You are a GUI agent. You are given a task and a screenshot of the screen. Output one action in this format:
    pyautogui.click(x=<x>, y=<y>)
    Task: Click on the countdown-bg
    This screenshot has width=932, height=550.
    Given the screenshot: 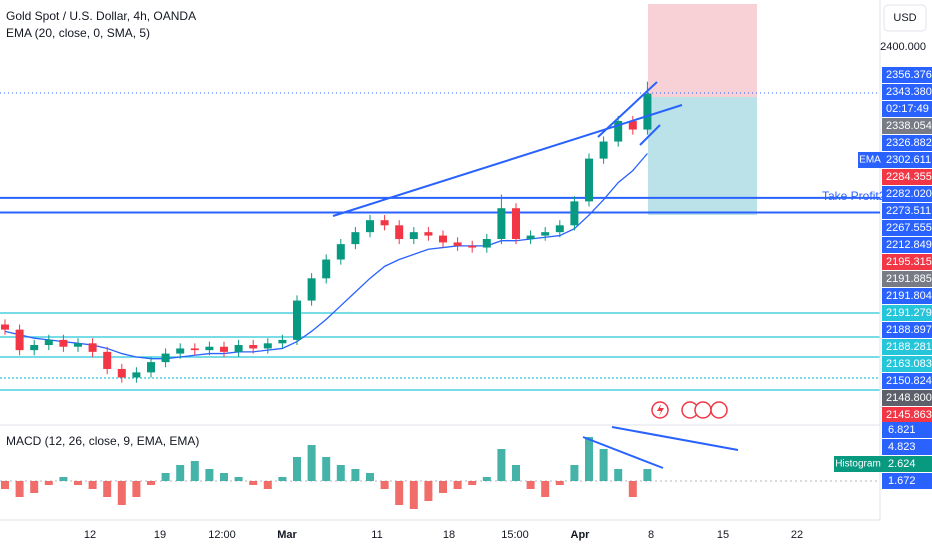 What is the action you would take?
    pyautogui.click(x=907, y=109)
    